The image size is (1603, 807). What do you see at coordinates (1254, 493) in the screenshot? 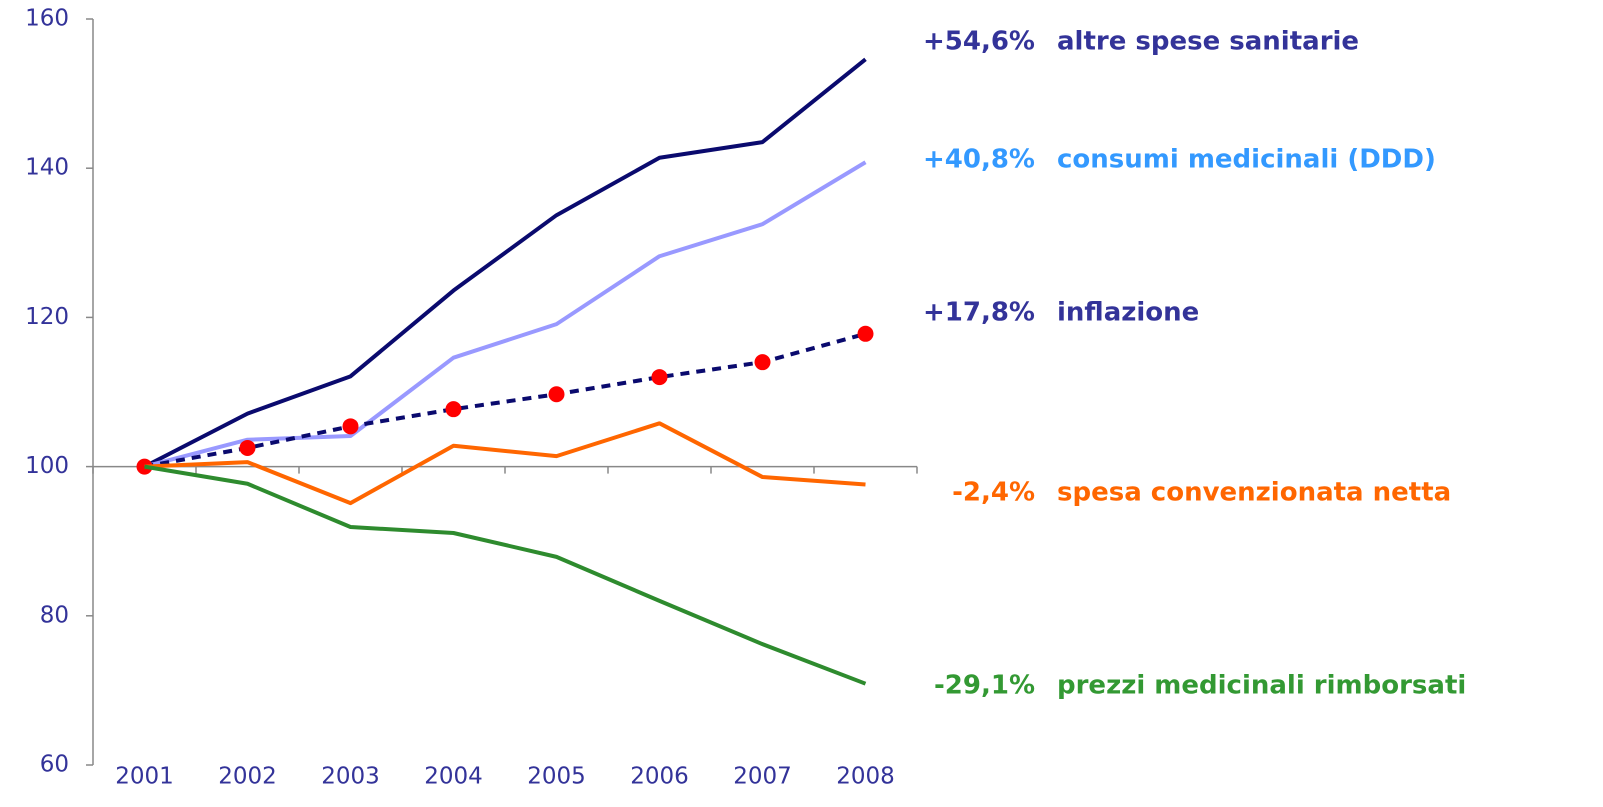
I see `series-label: spesa convenzionata netta` at bounding box center [1254, 493].